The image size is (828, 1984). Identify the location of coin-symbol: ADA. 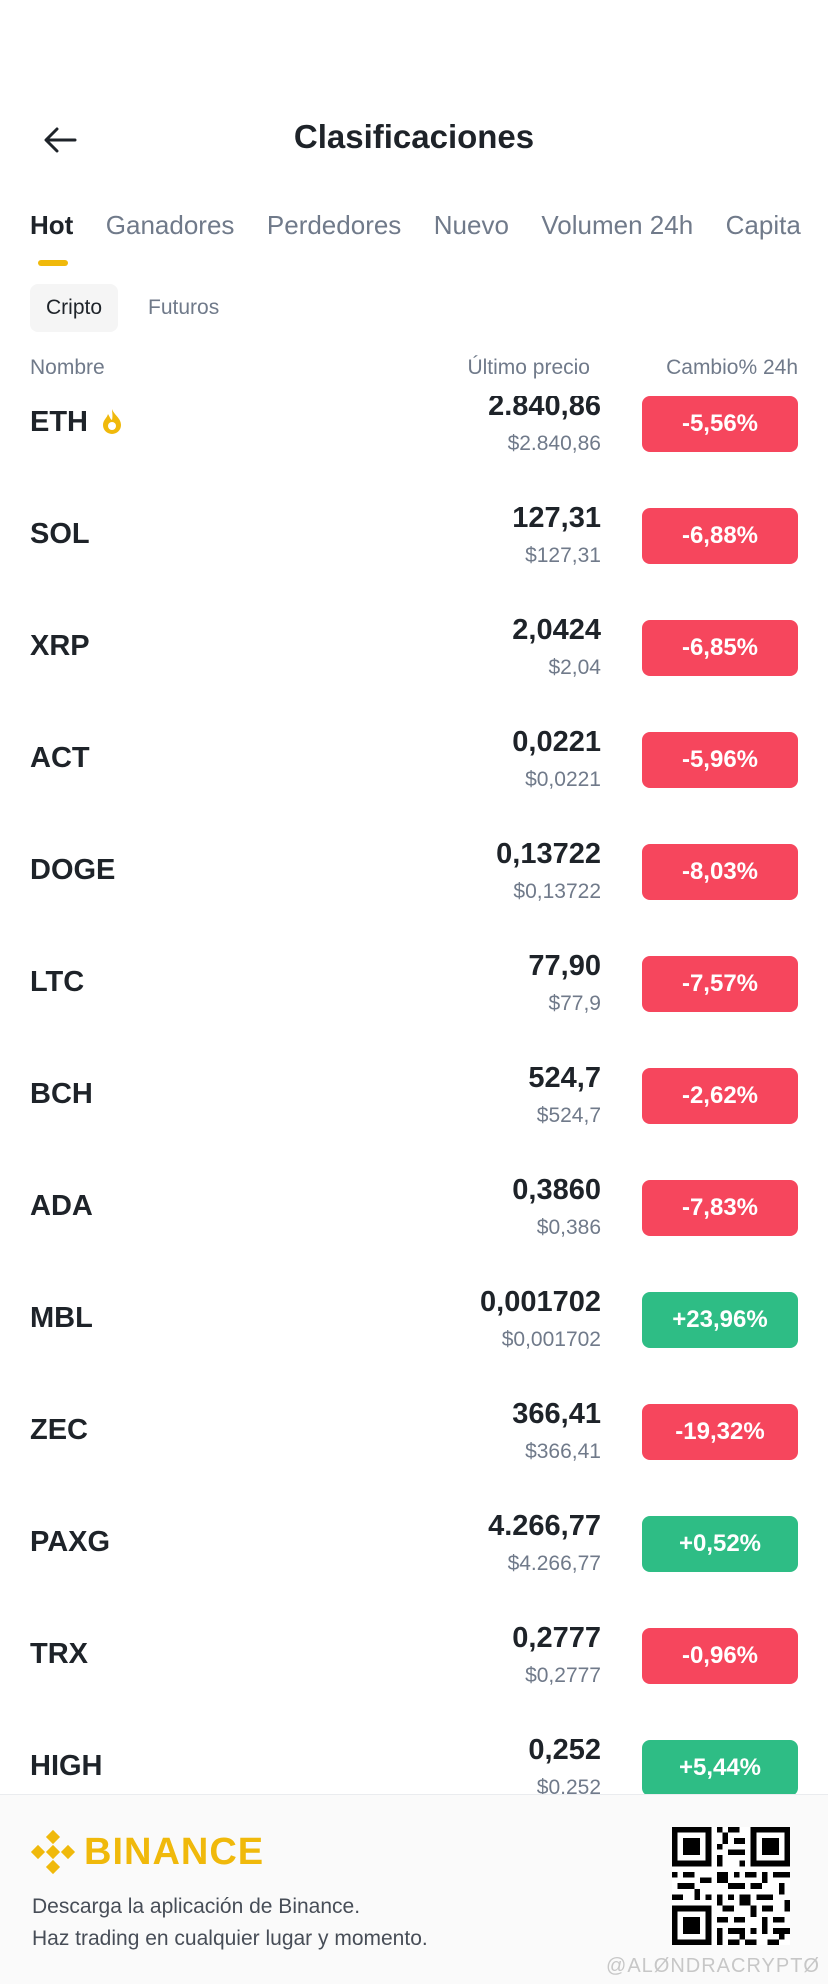
(61, 1206).